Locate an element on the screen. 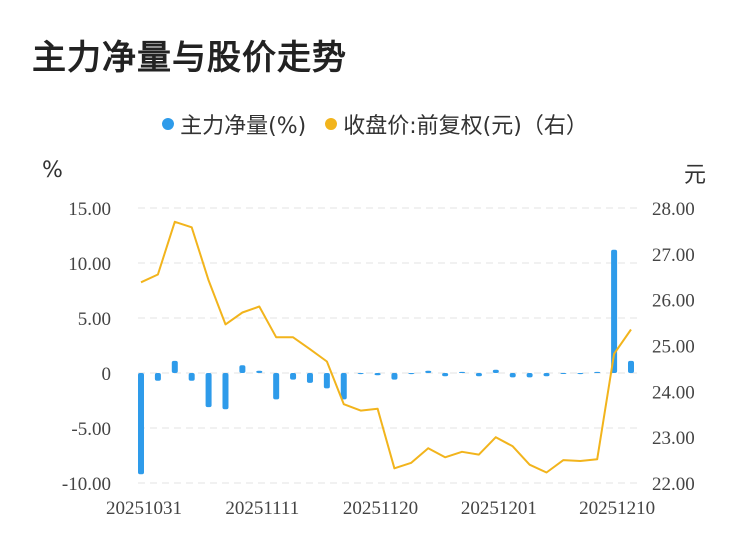 This screenshot has width=750, height=558. legend-label-net: 主力净量(%) is located at coordinates (243, 126).